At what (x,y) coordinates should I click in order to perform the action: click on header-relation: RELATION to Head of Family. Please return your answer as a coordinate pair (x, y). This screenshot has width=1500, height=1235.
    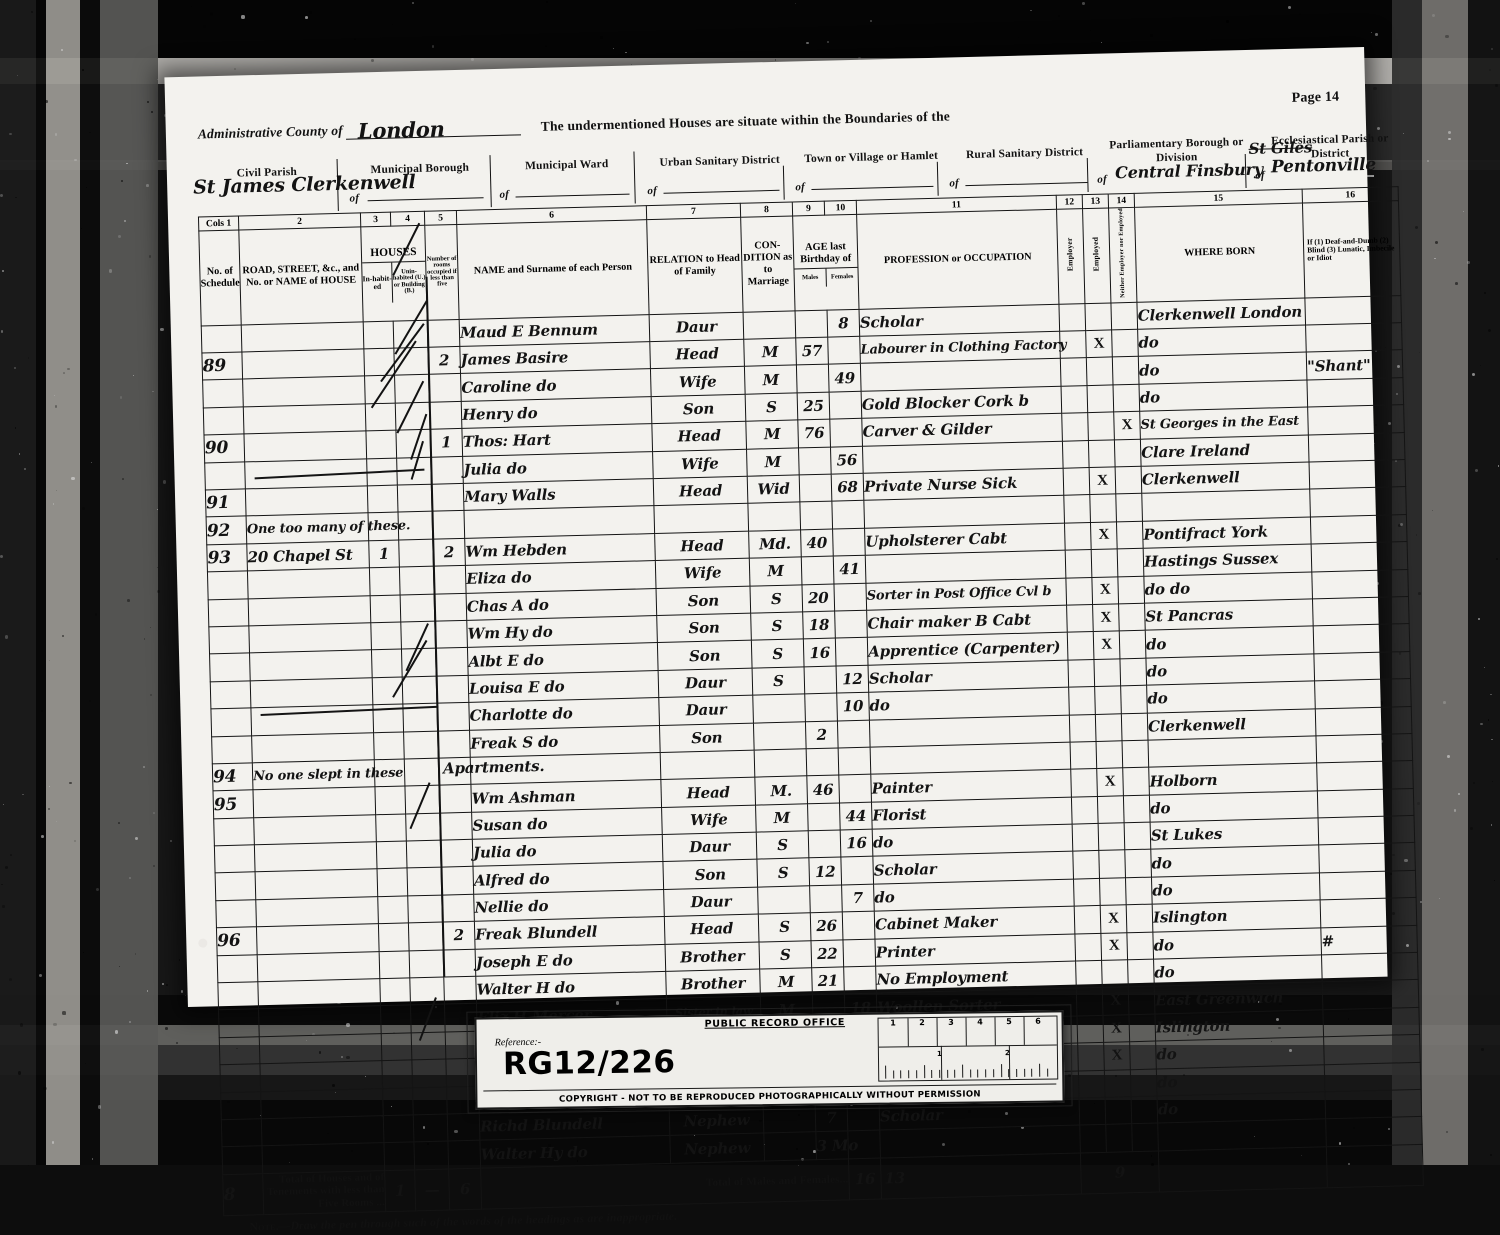
    Looking at the image, I should click on (695, 265).